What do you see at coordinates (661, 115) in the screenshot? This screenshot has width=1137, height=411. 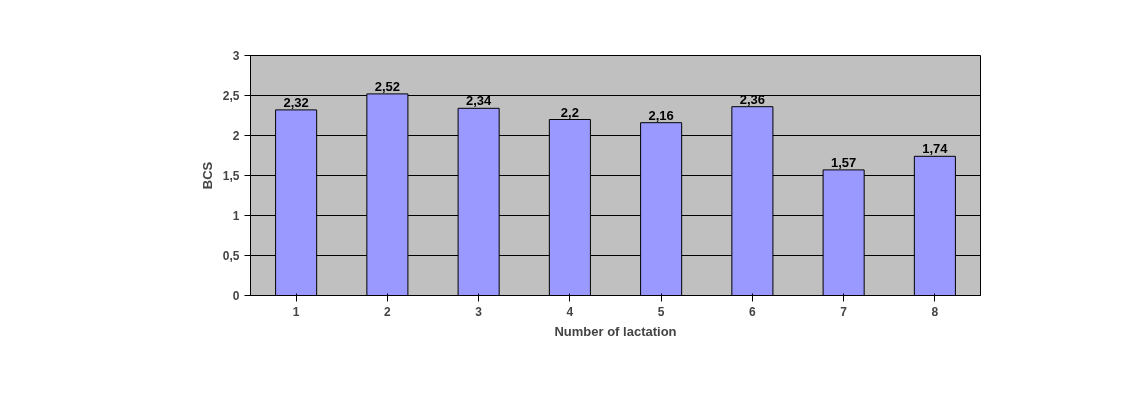 I see `data-label: 2,16` at bounding box center [661, 115].